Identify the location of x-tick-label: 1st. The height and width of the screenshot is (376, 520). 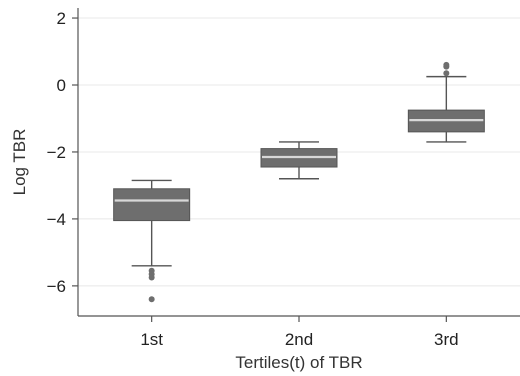
(151, 339).